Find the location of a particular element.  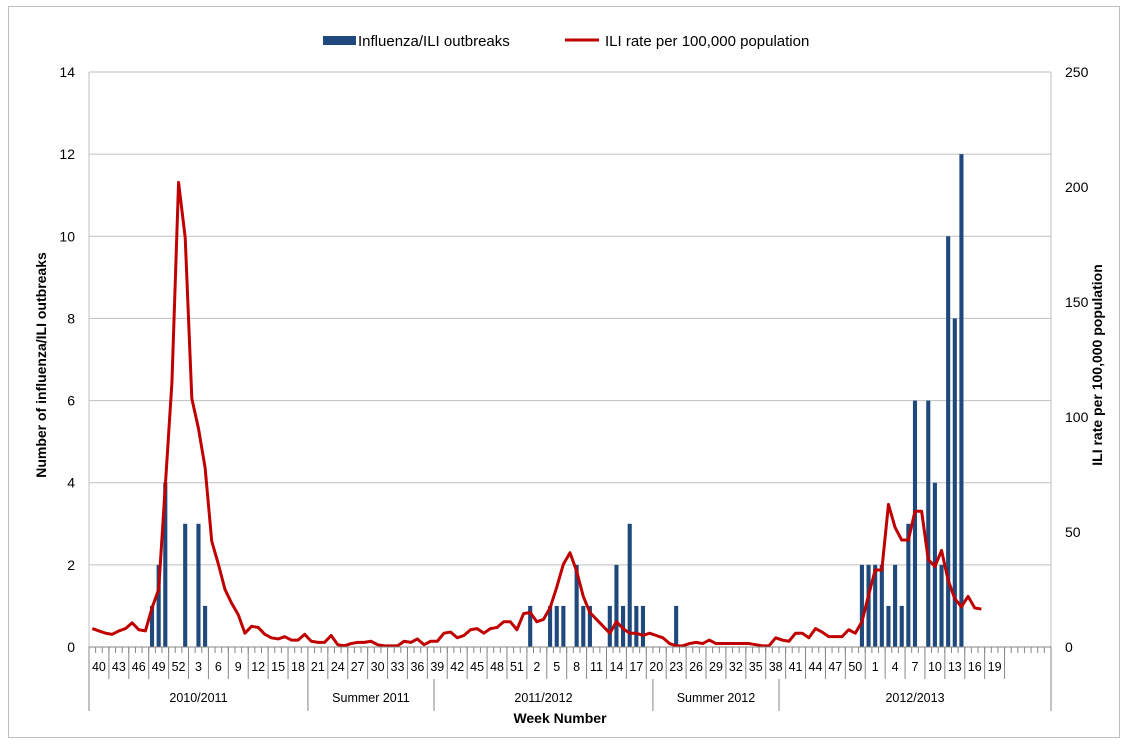

x-tick-label: 5 is located at coordinates (556, 667).